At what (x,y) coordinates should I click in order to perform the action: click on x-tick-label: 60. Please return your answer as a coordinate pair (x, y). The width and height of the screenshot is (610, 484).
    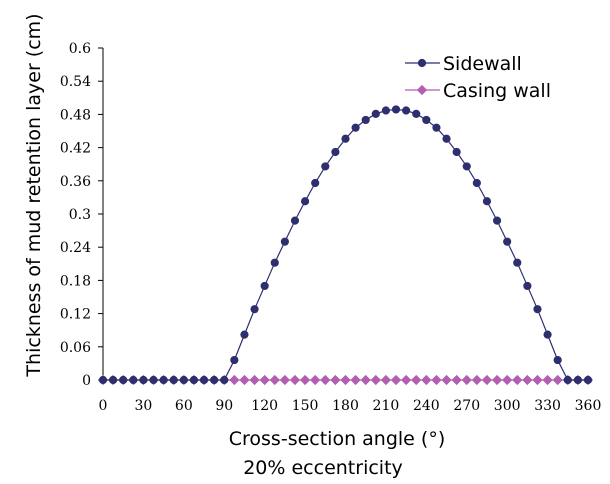
    Looking at the image, I should click on (184, 406).